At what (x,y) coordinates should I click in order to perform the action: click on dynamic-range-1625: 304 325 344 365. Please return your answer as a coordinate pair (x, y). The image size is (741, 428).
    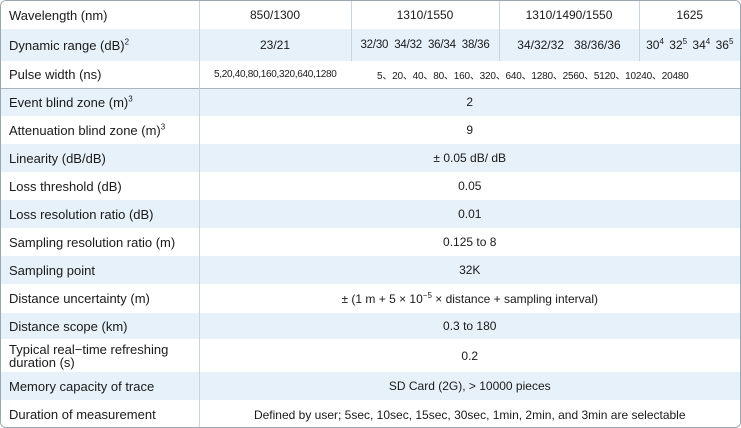
    Looking at the image, I should click on (689, 45).